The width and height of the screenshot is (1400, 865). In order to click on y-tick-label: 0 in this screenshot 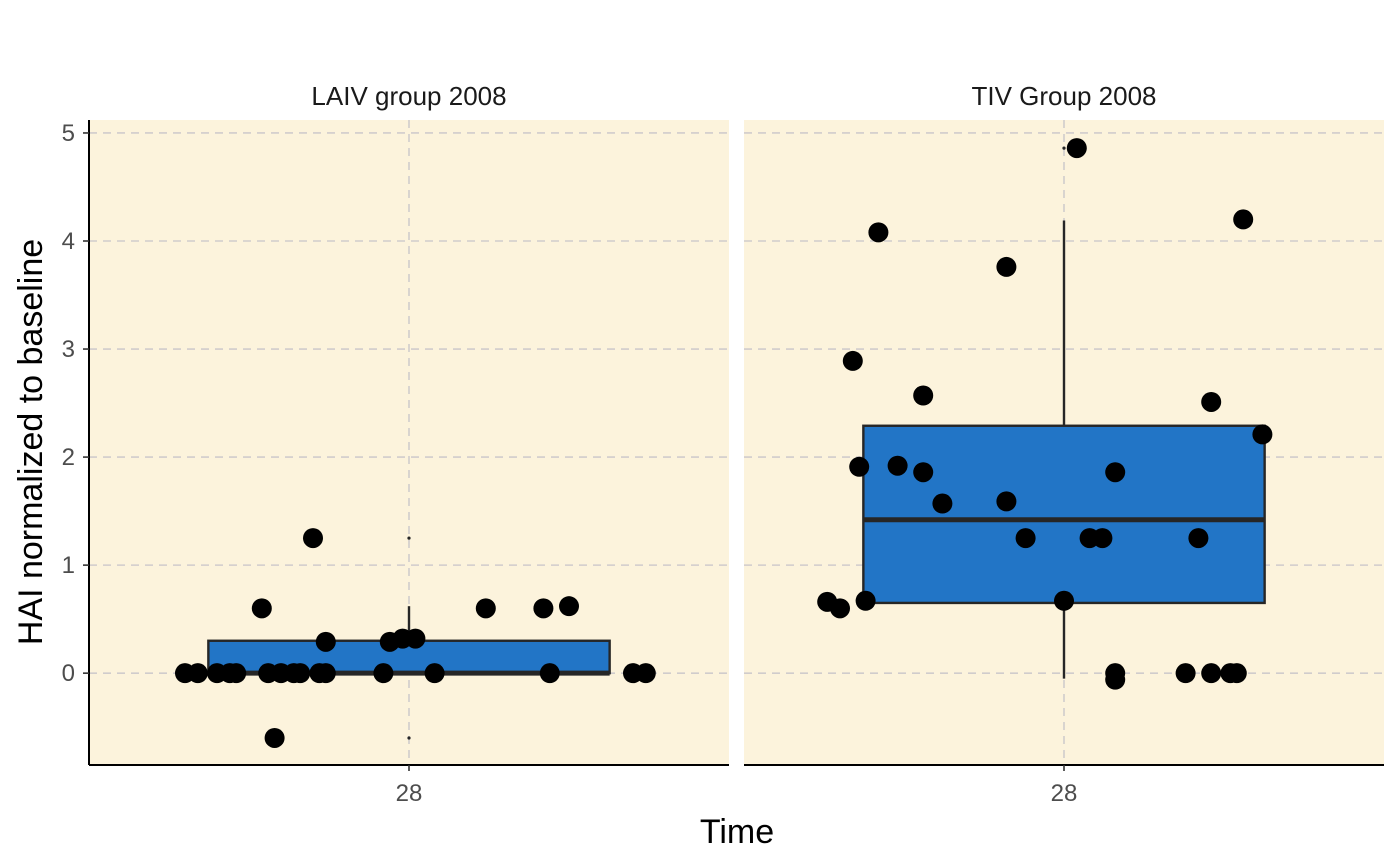, I will do `click(68, 673)`.